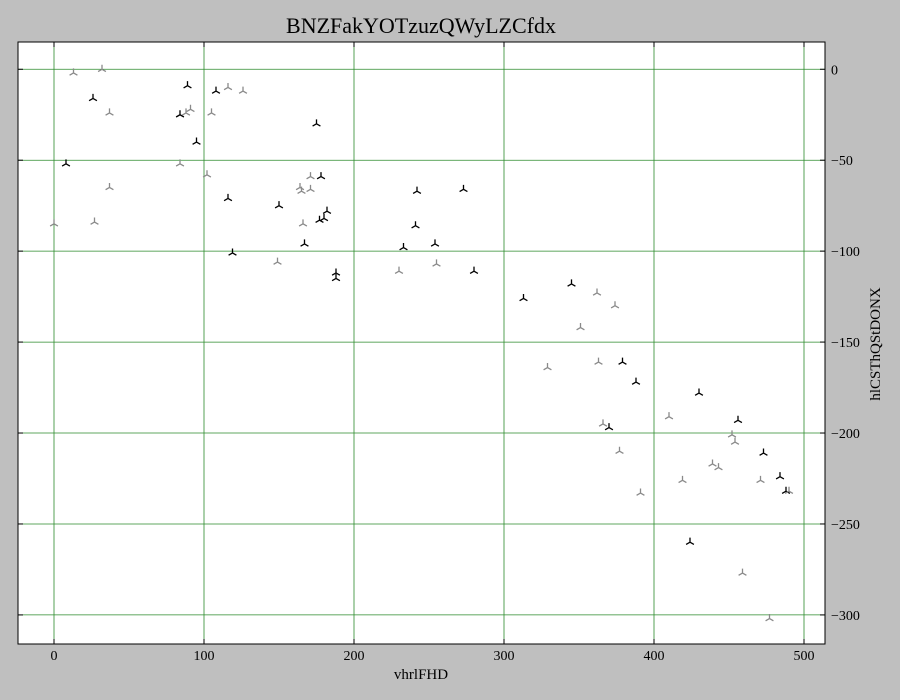  I want to click on x-tick-label: 400, so click(654, 656).